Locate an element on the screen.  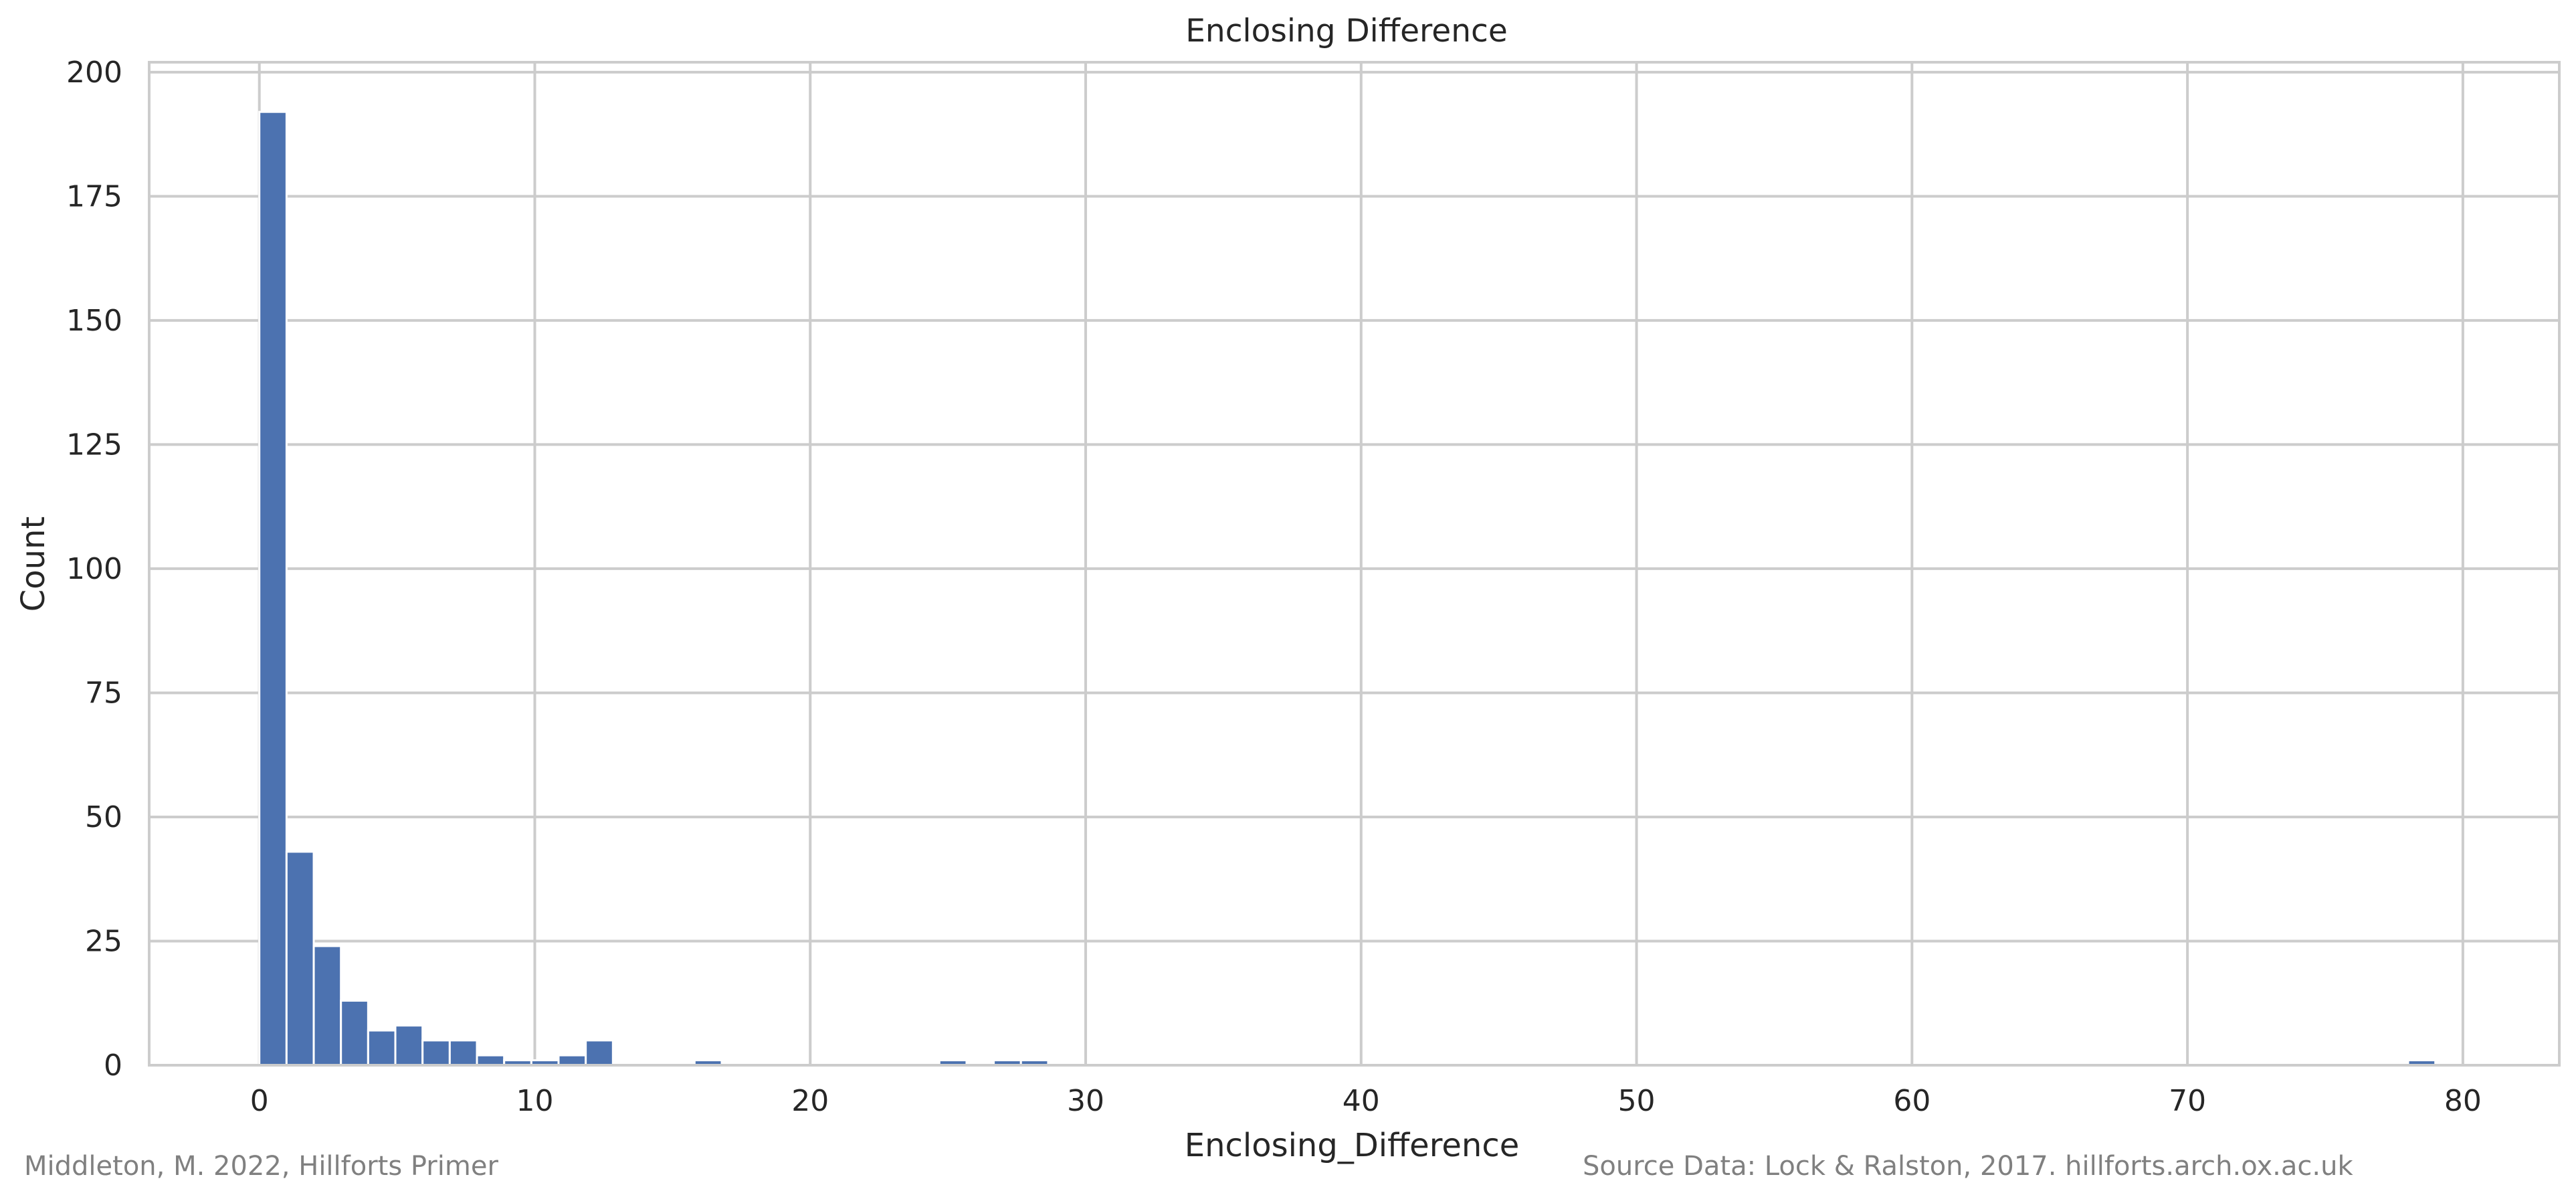
y-tick-label: 50 is located at coordinates (103, 817).